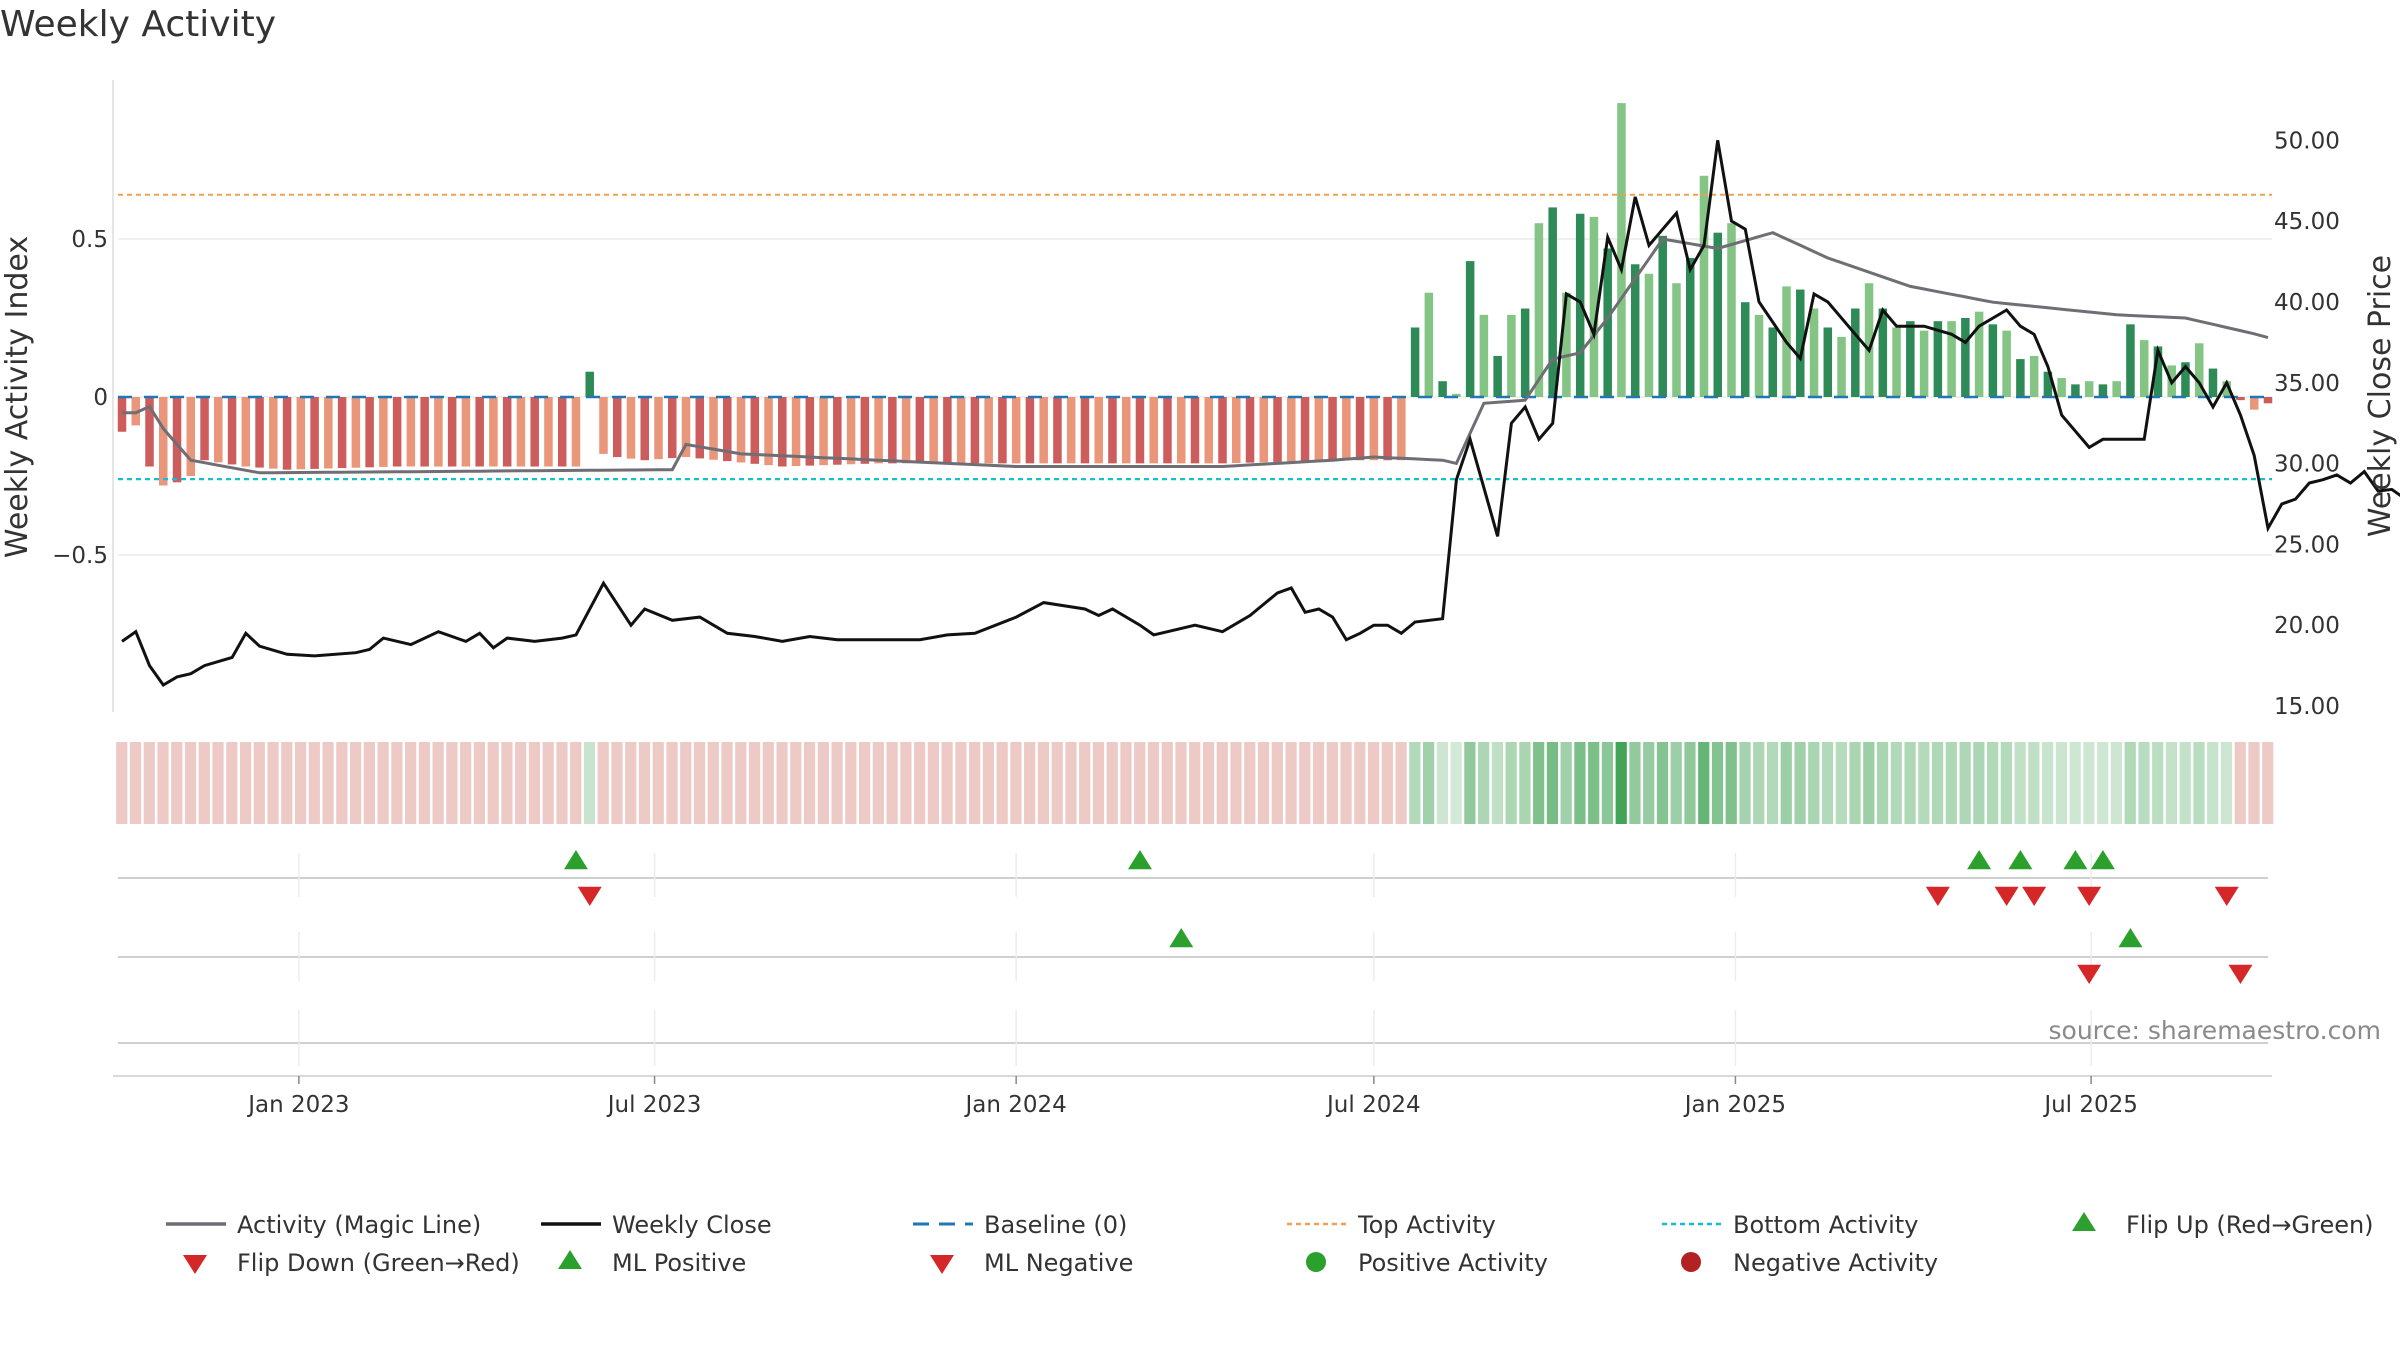  What do you see at coordinates (692, 1225) in the screenshot?
I see `legend-label: Weekly Close` at bounding box center [692, 1225].